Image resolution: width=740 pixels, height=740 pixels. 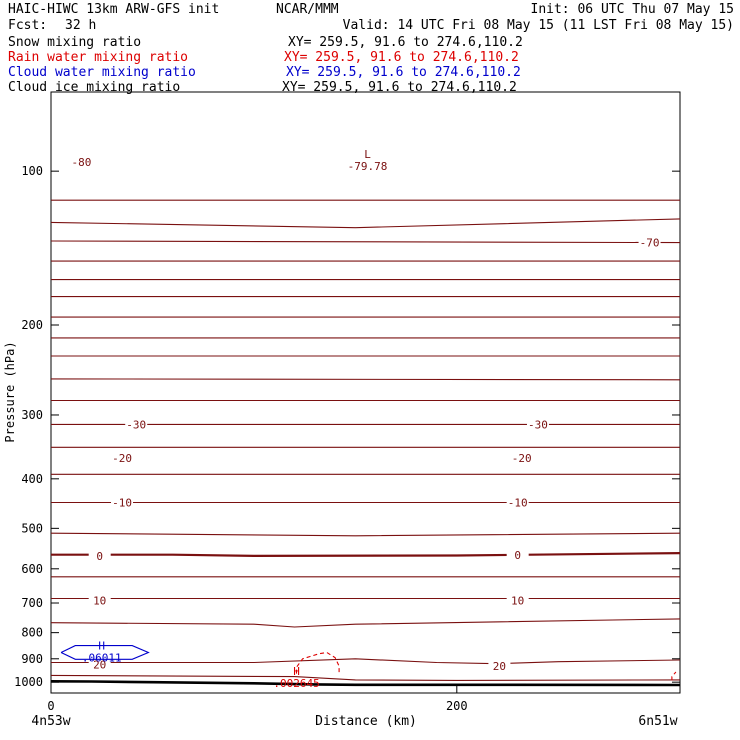 What do you see at coordinates (50, 706) in the screenshot?
I see `x-tick-label: 0` at bounding box center [50, 706].